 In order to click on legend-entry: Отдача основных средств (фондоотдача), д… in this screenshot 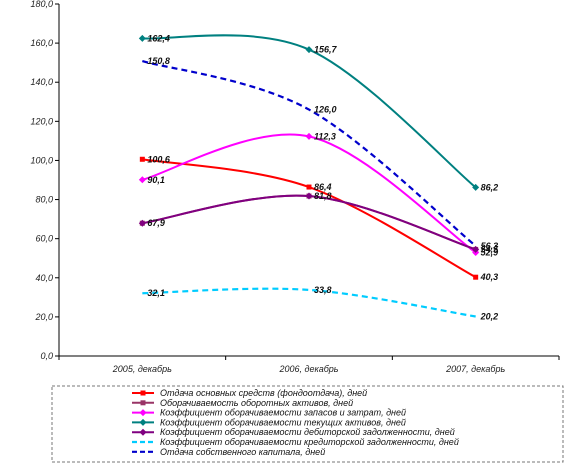, I will do `click(263, 393)`.